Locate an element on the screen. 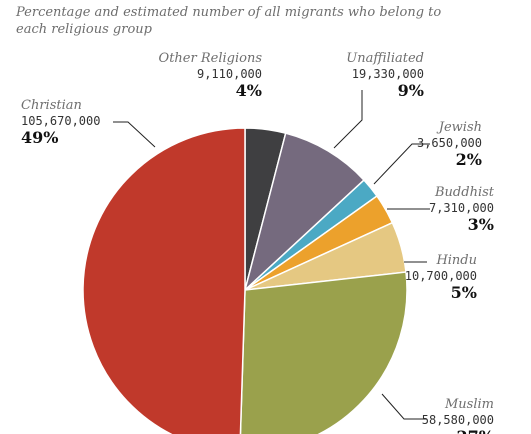 The height and width of the screenshot is (434, 531). slice-percent-muslim: 27% is located at coordinates (475, 430).